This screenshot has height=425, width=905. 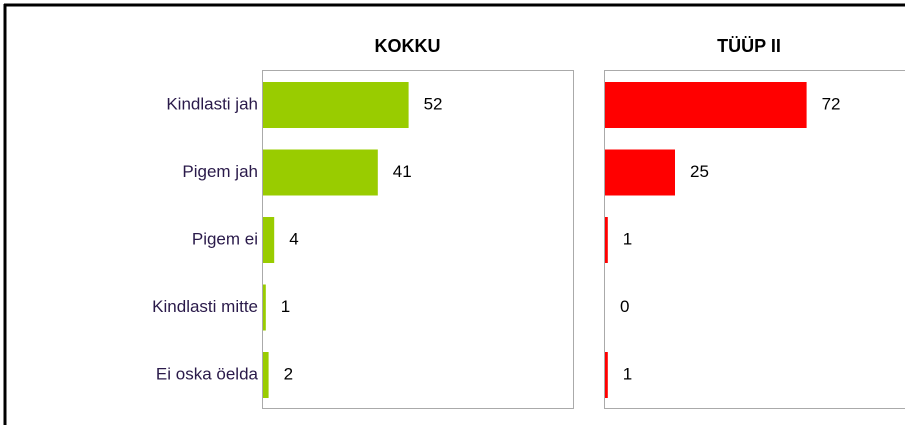 What do you see at coordinates (624, 306) in the screenshot?
I see `value-label: 0` at bounding box center [624, 306].